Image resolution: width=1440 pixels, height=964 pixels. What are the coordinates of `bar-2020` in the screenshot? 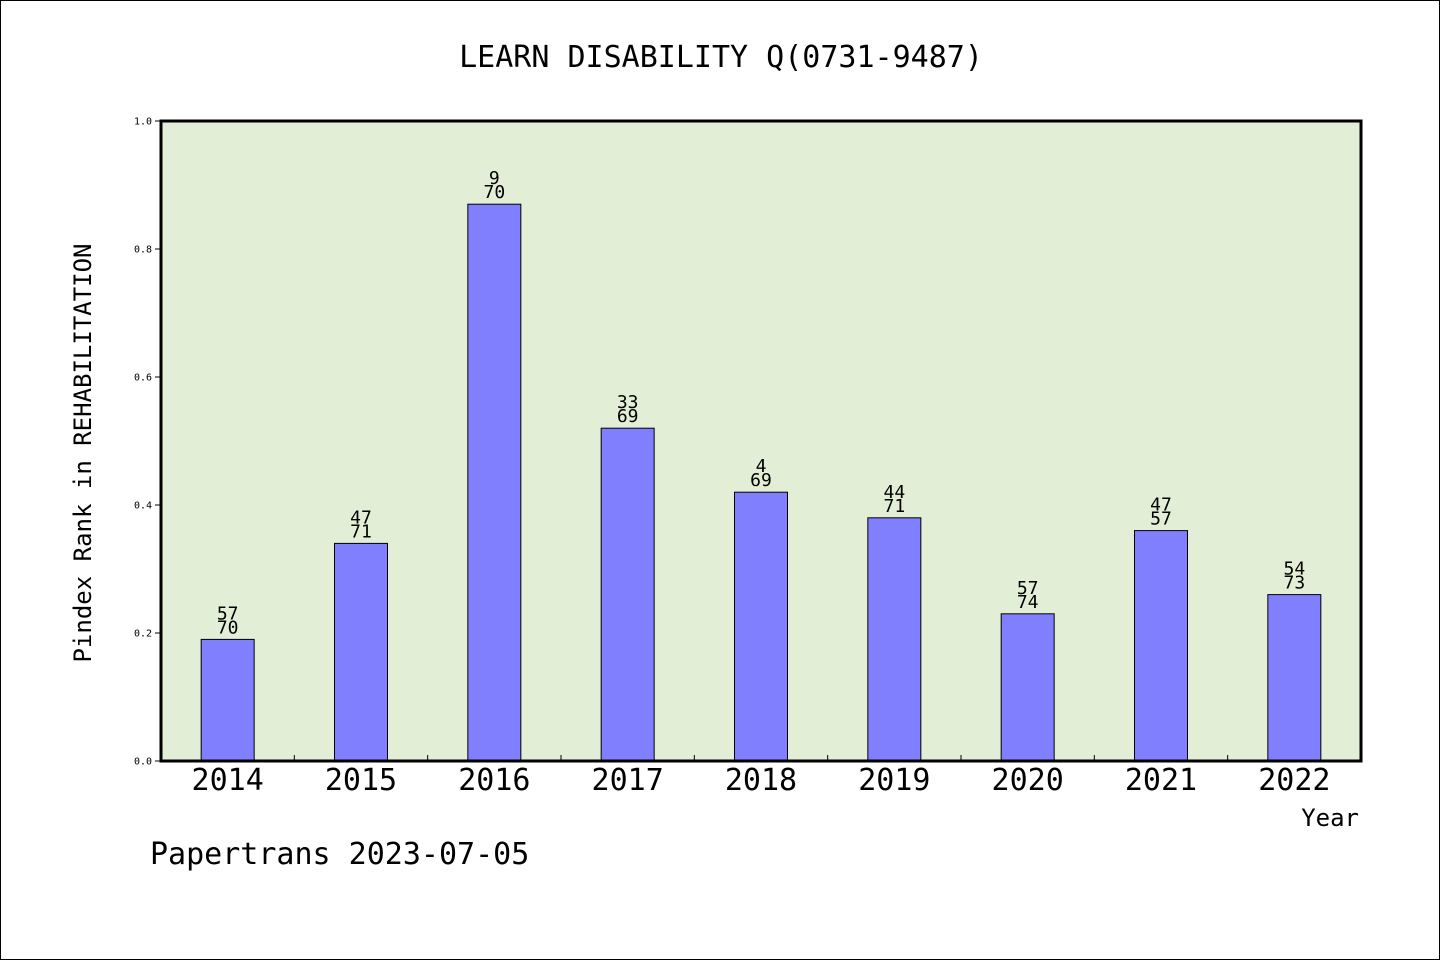 It's located at (1027, 687).